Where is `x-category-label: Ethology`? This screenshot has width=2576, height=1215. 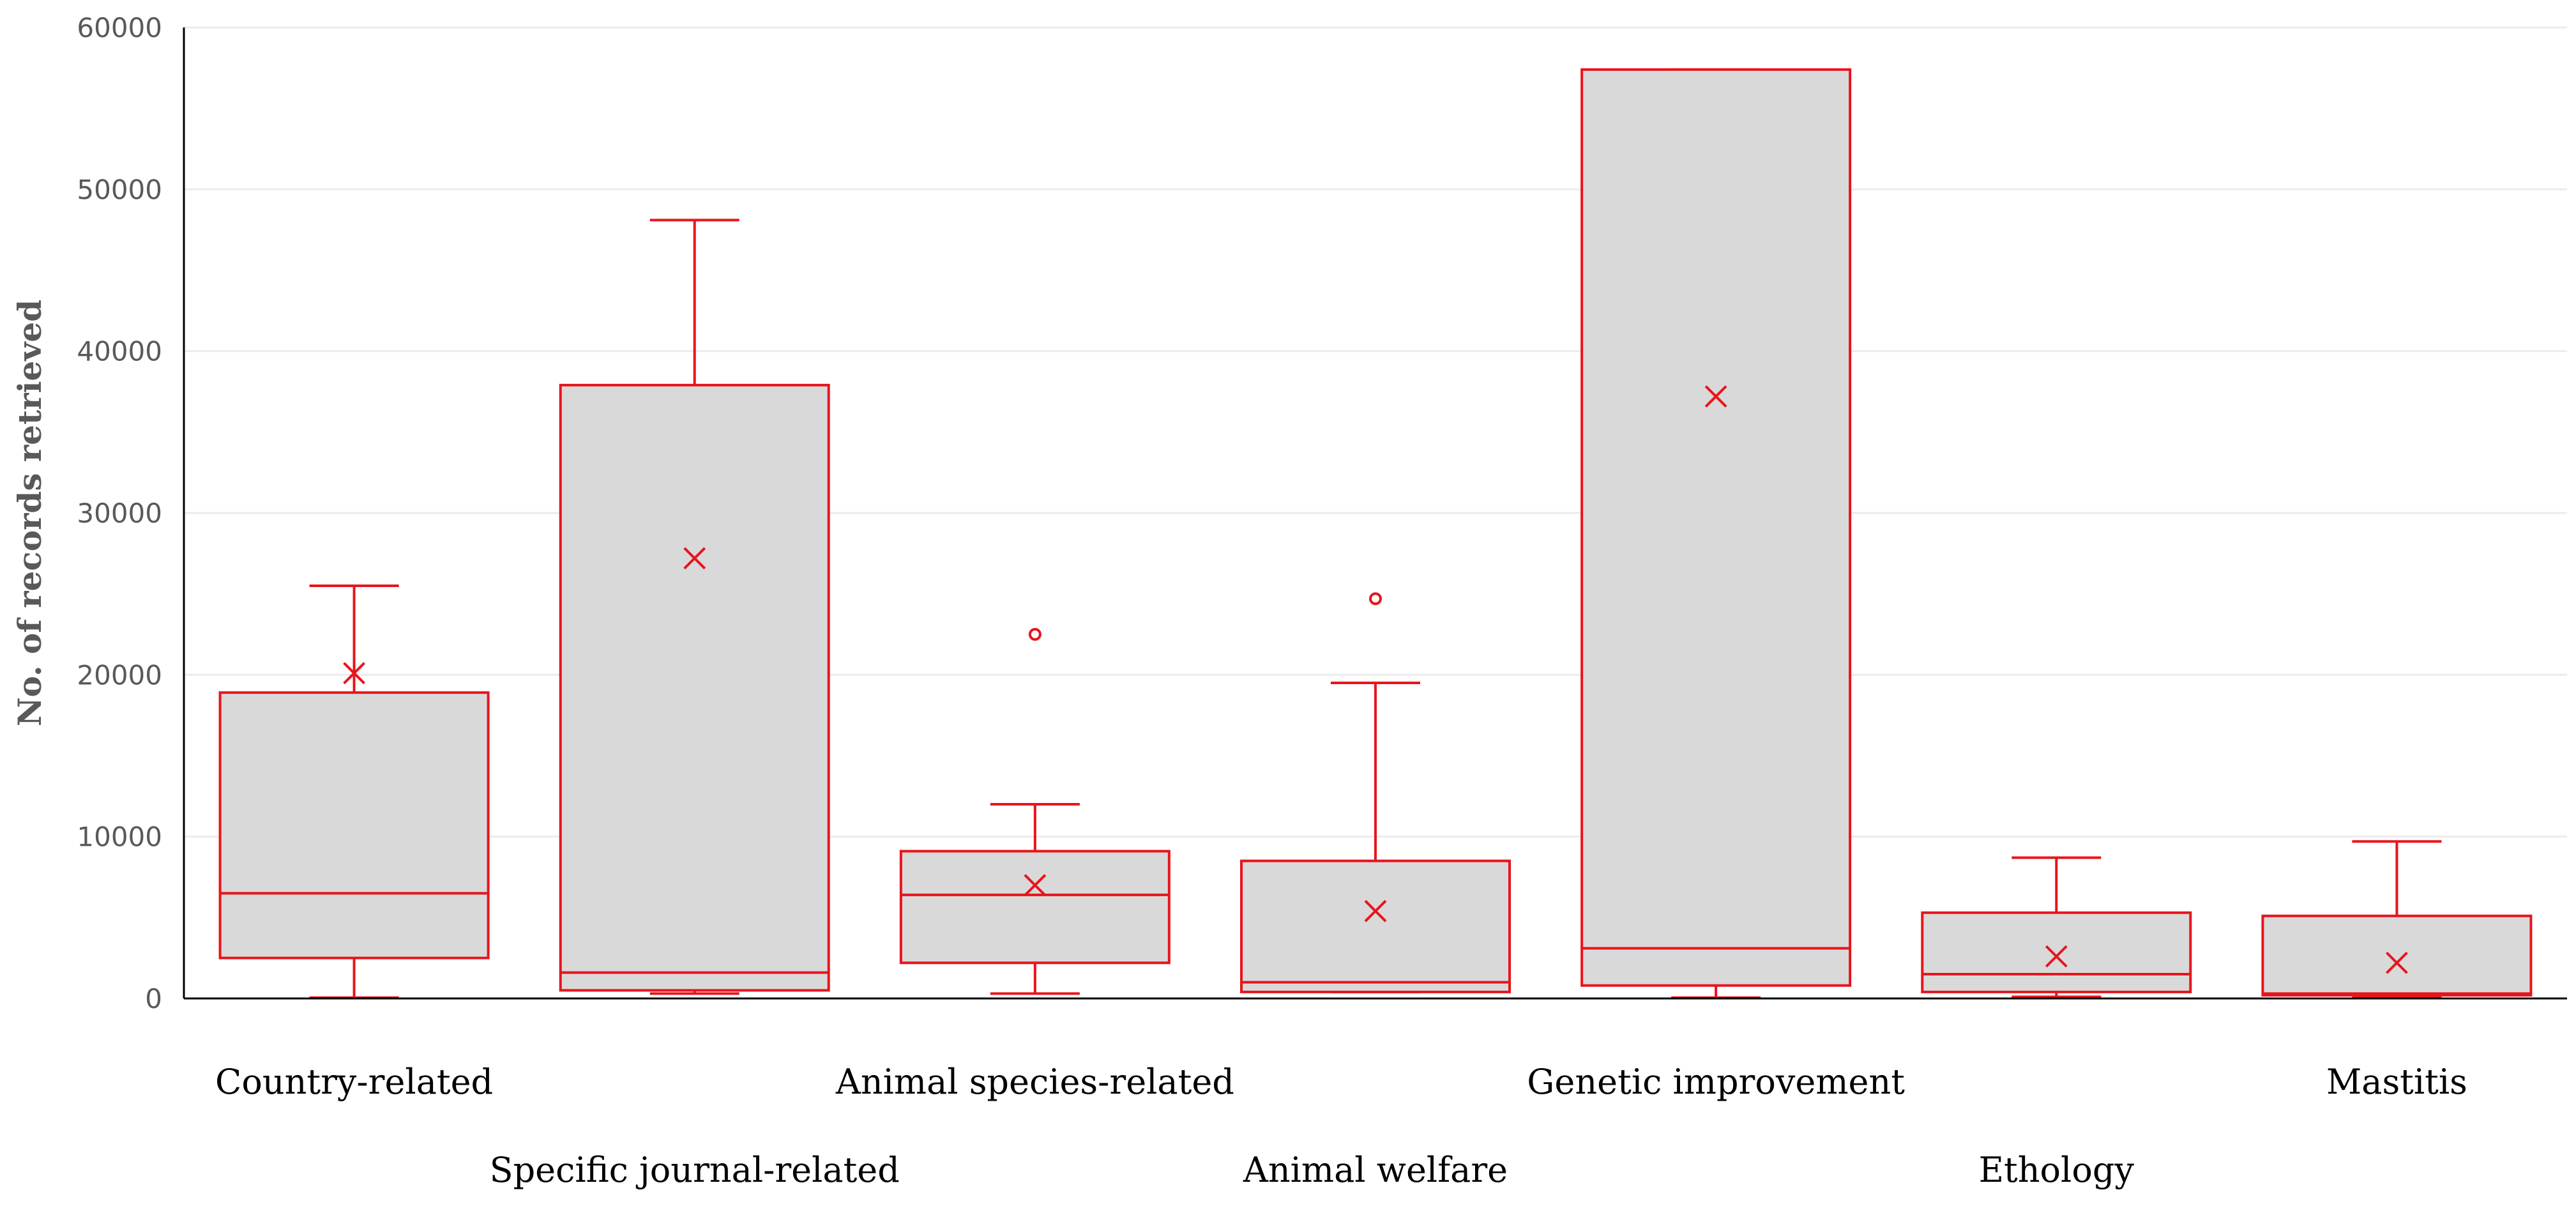
x-category-label: Ethology is located at coordinates (2057, 1170).